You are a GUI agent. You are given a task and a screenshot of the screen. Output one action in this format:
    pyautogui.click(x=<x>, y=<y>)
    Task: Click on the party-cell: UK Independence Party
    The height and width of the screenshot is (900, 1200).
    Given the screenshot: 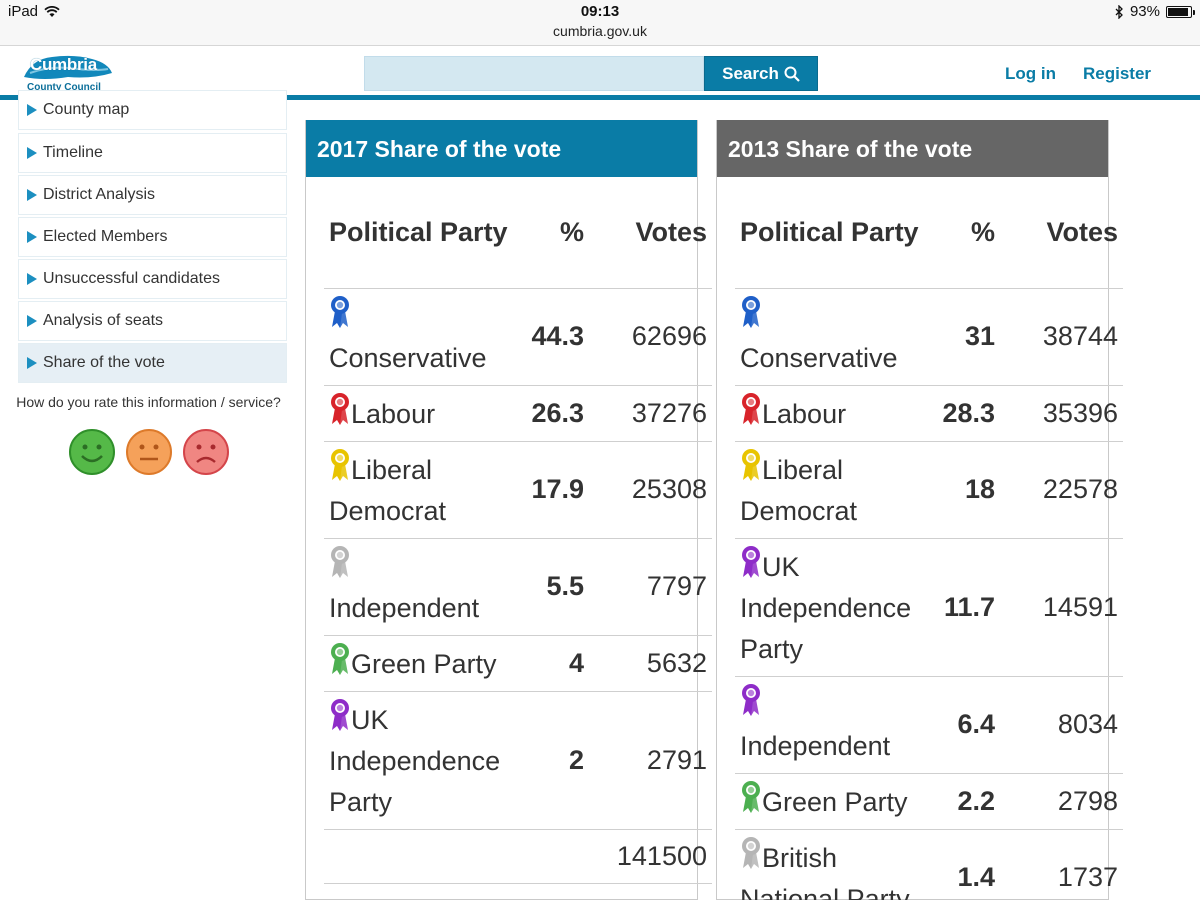 What is the action you would take?
    pyautogui.click(x=831, y=606)
    